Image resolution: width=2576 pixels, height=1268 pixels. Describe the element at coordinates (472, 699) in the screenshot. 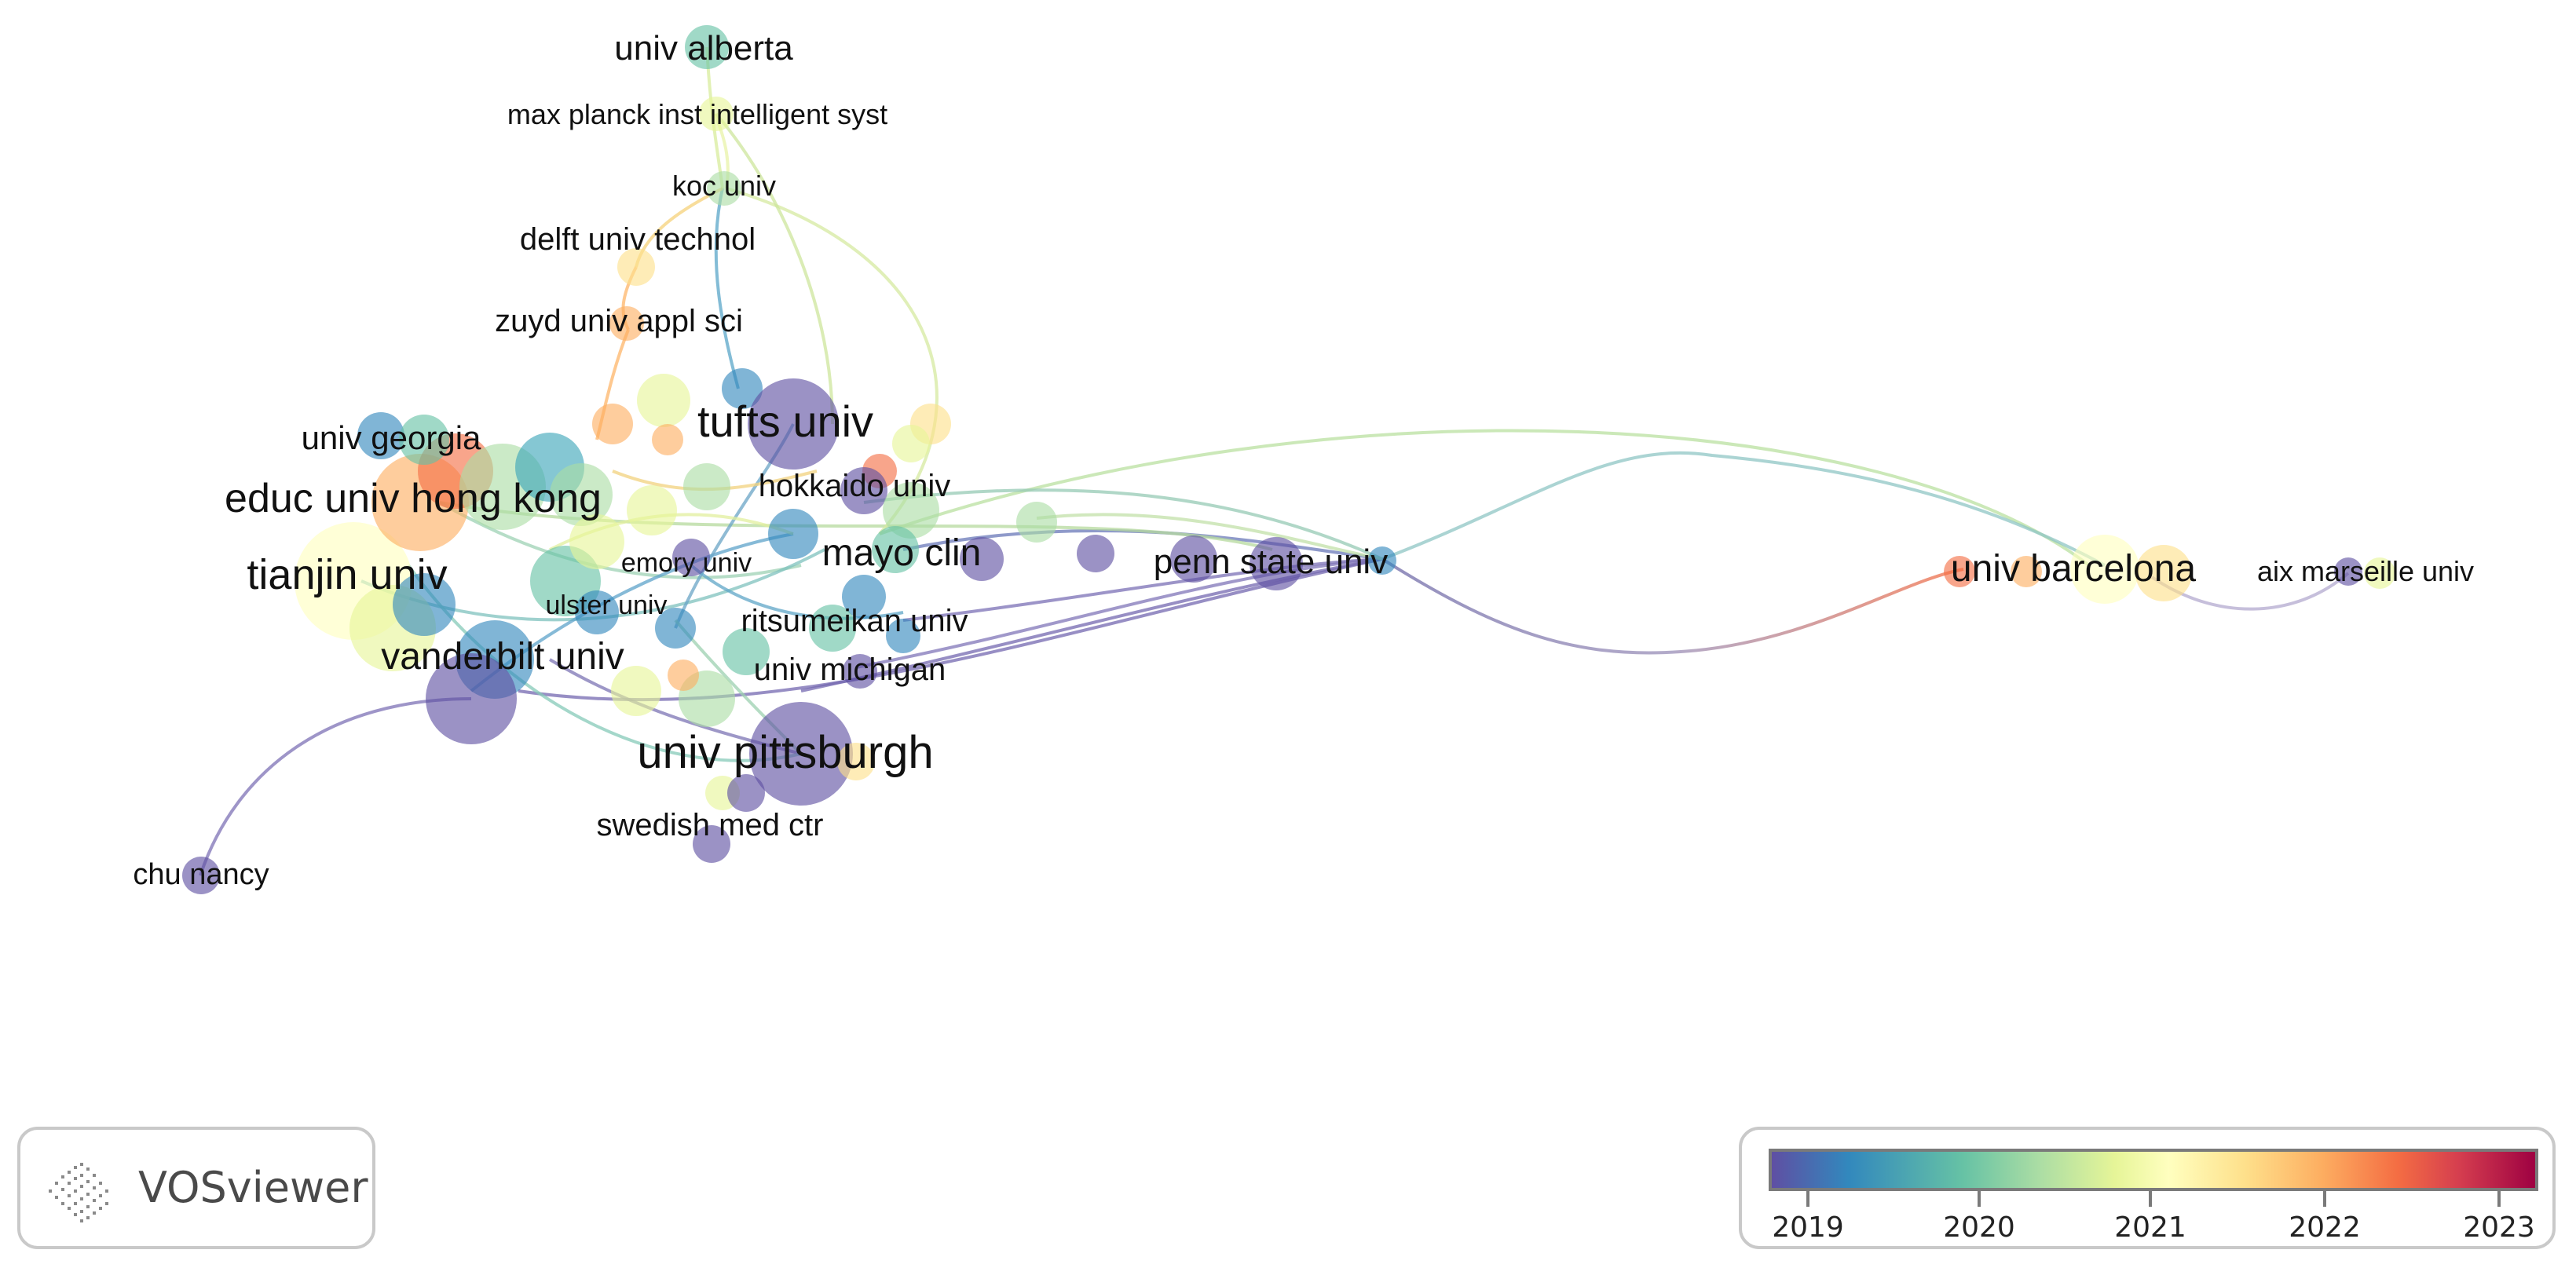

I see `node-vanderbilt-purple` at that location.